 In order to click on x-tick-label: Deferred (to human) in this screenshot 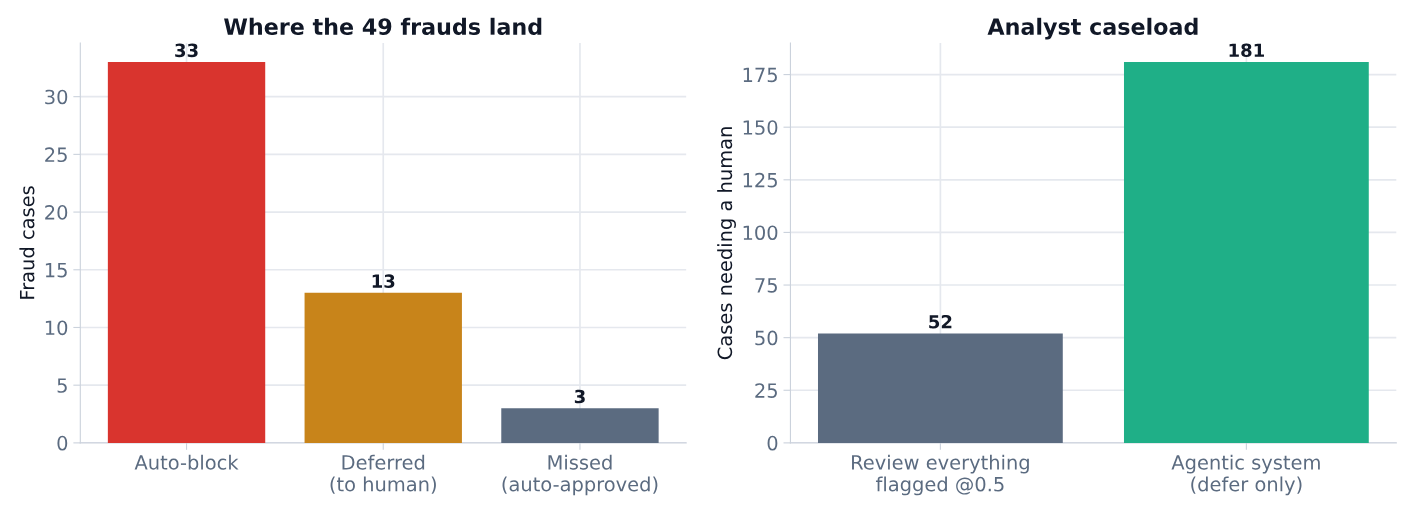, I will do `click(383, 474)`.